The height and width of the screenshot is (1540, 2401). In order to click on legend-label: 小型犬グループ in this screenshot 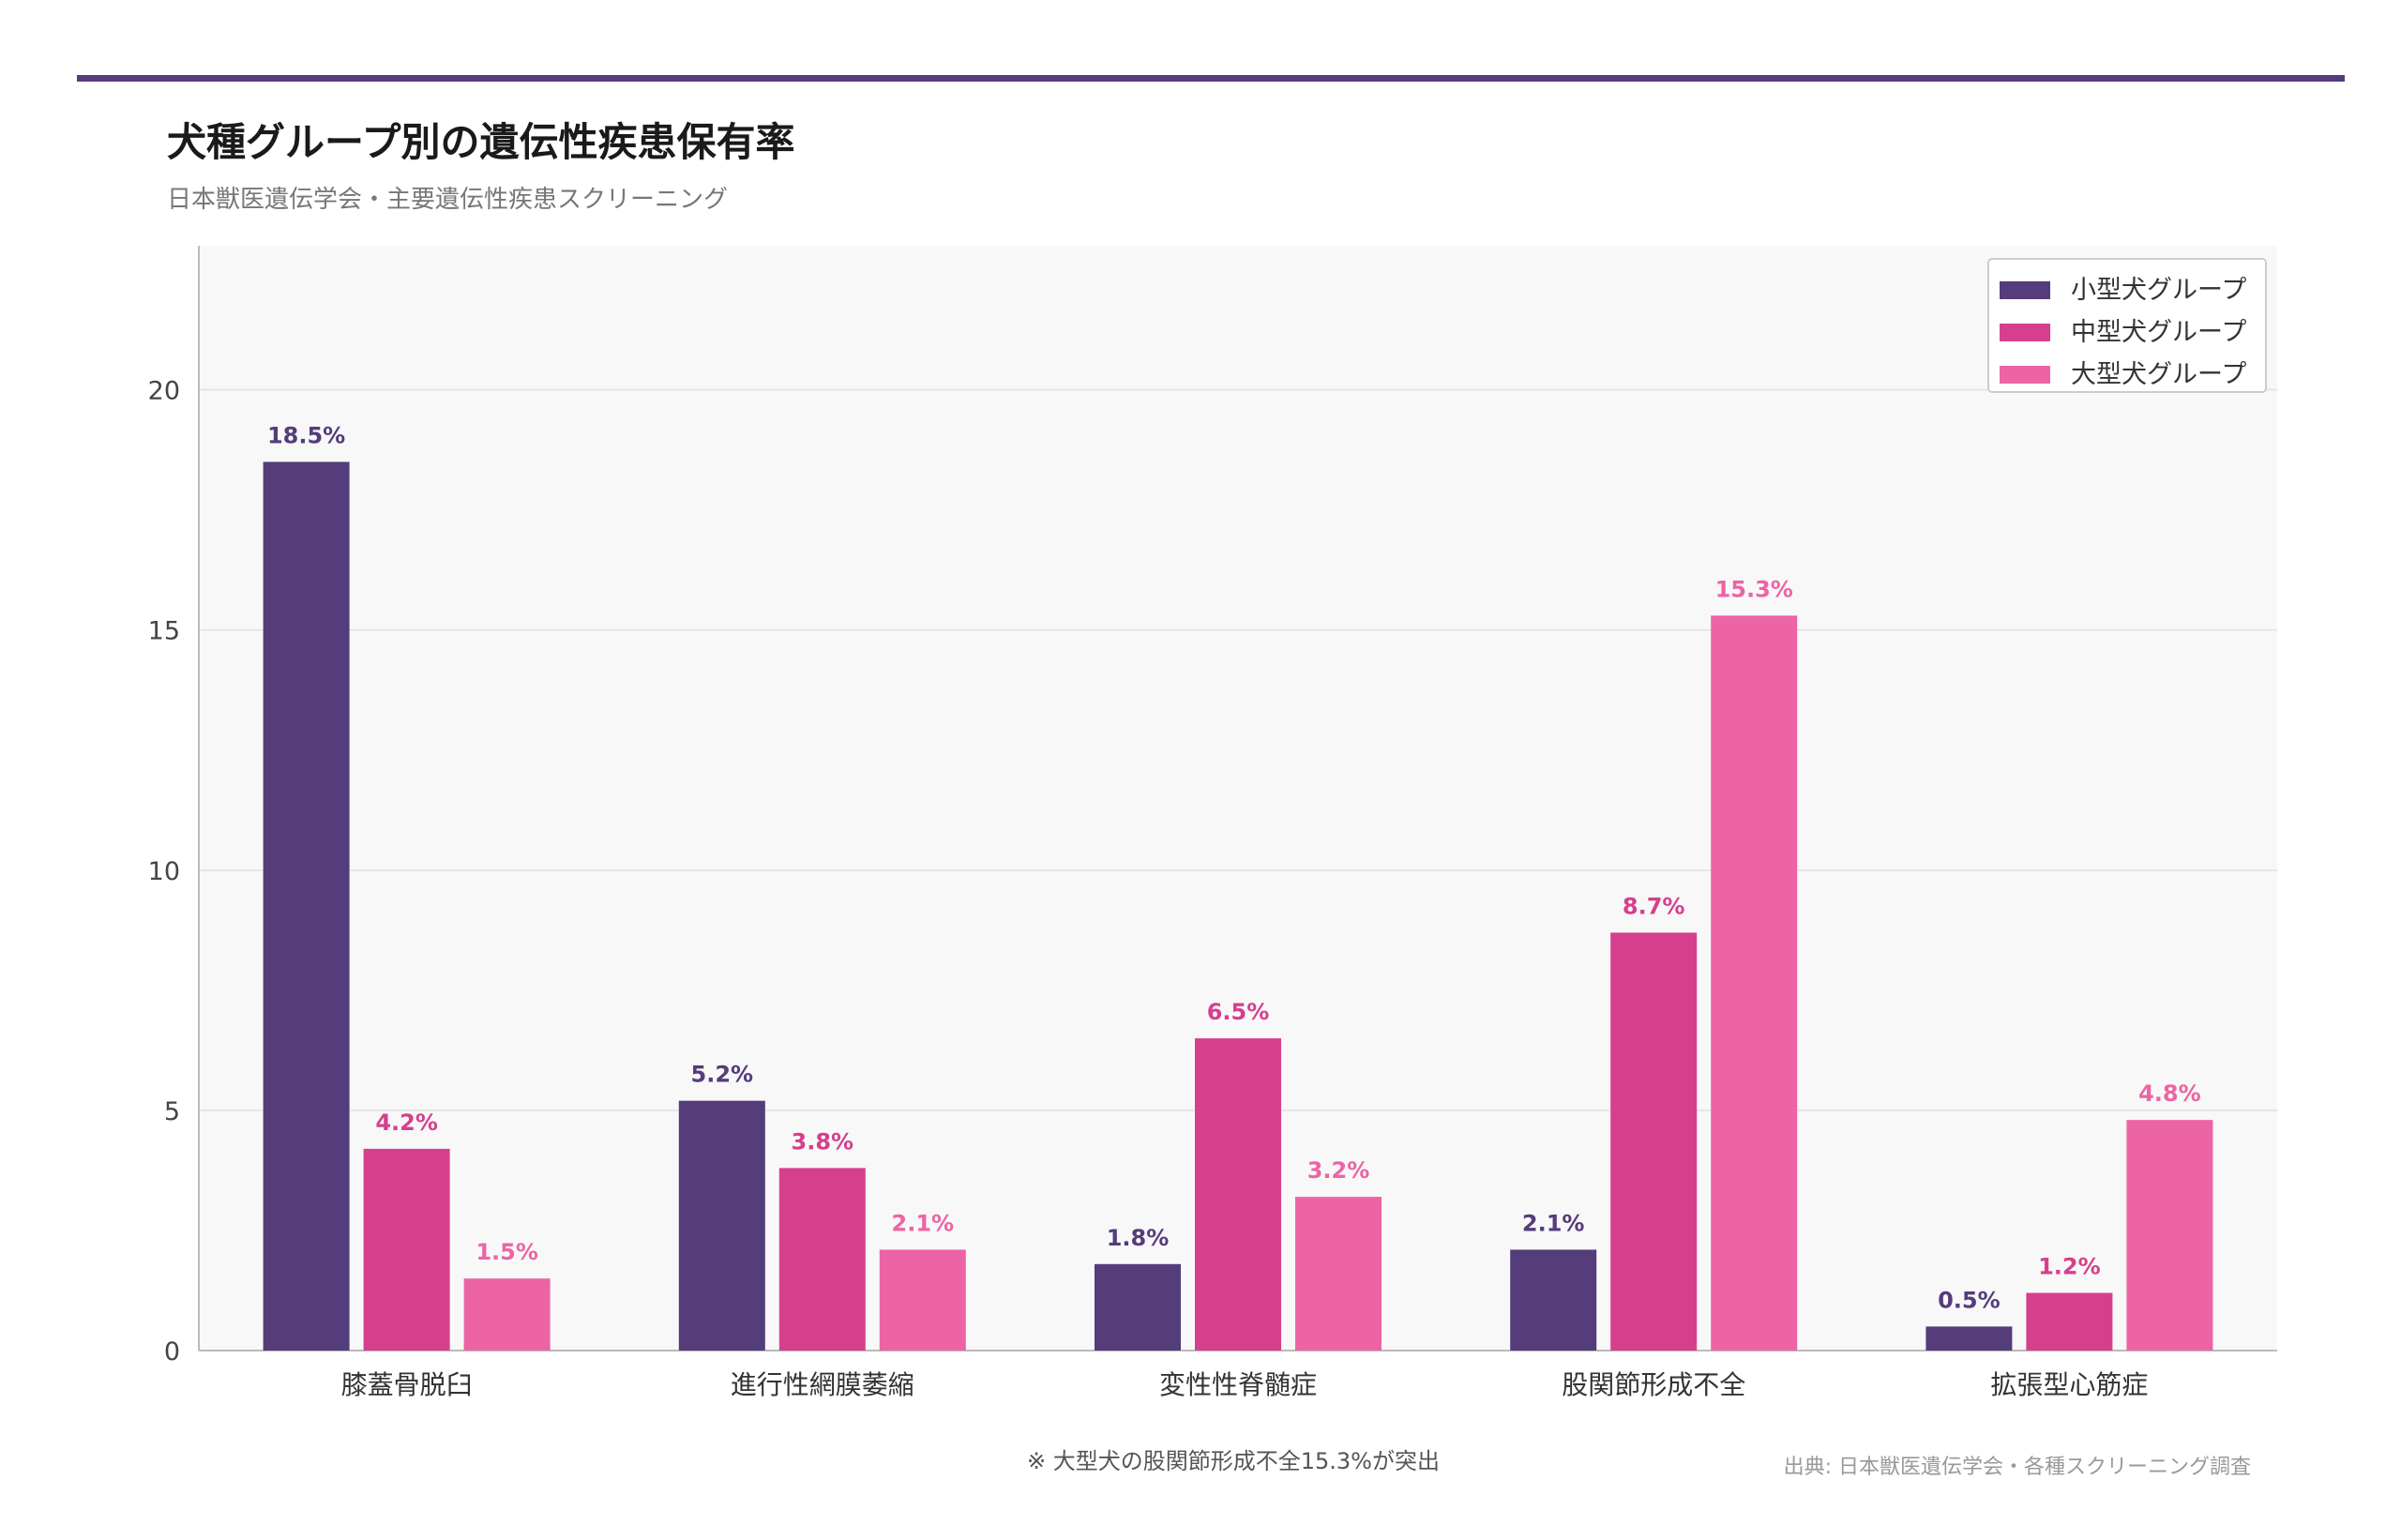, I will do `click(2158, 290)`.